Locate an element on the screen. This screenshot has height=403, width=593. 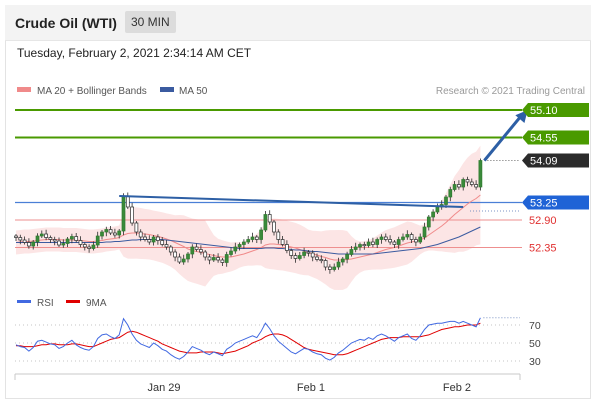
level-flag-54.55 is located at coordinates (555, 137).